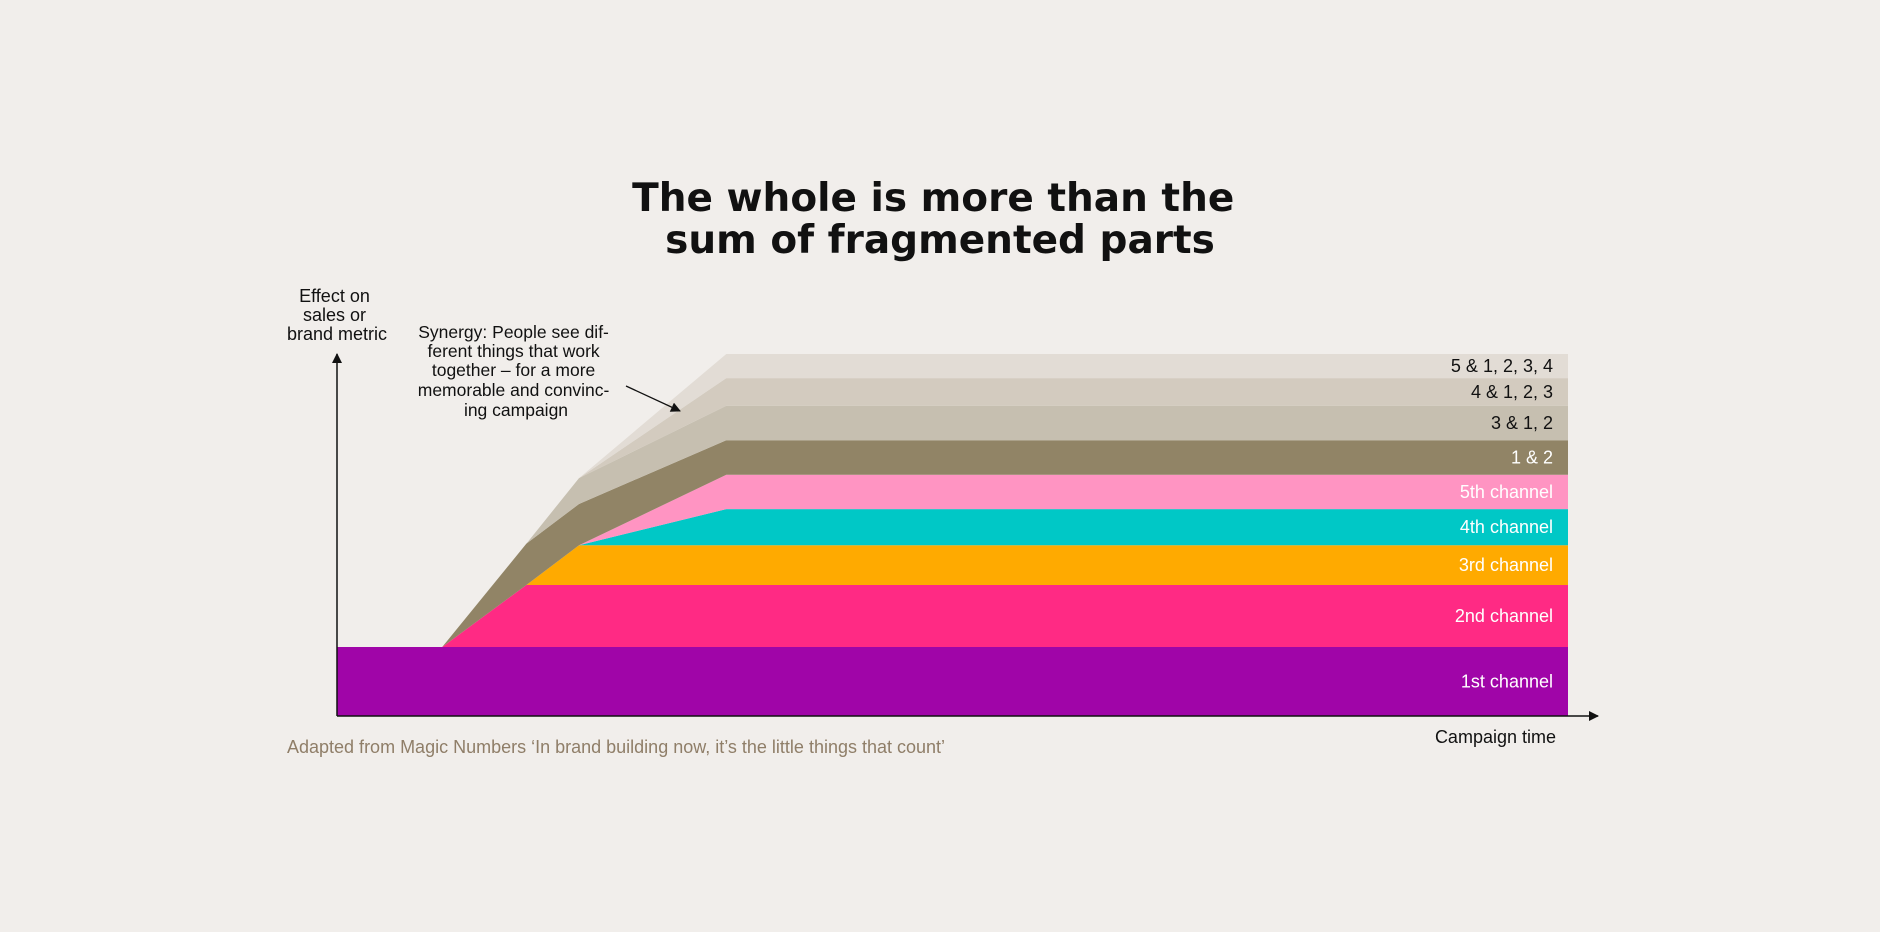  I want to click on annotation-line-2: ferent things that work, so click(513, 351).